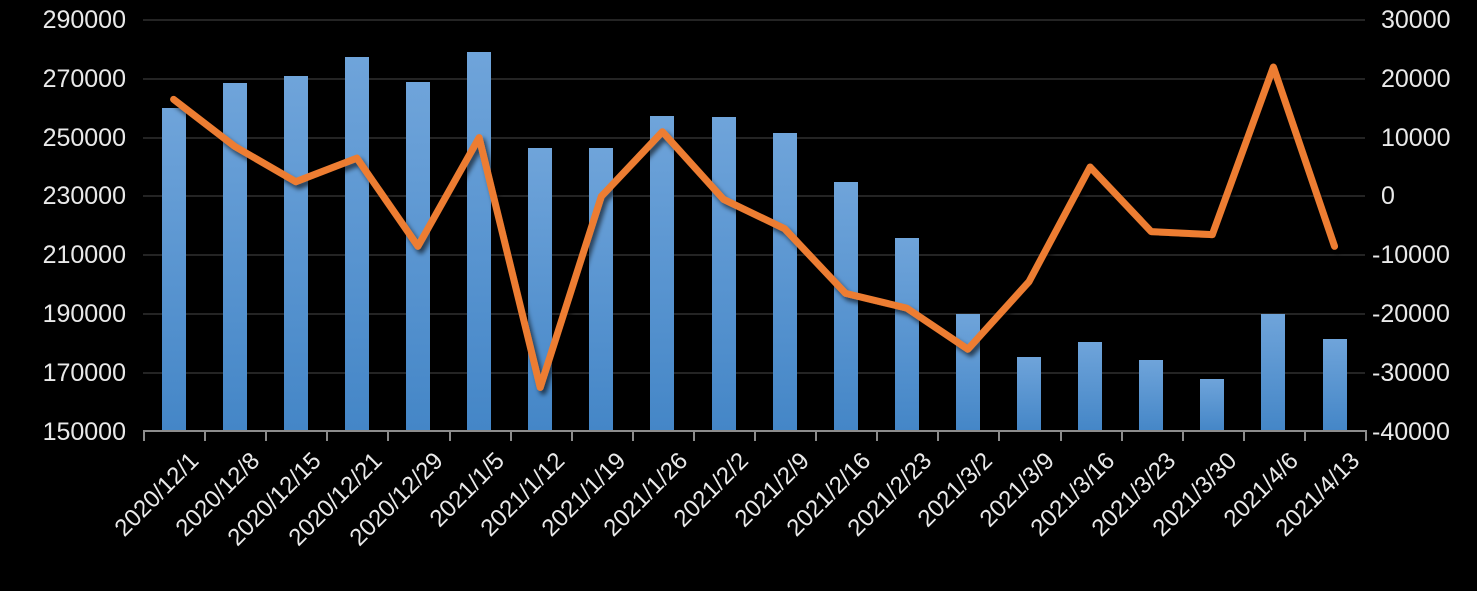 This screenshot has height=591, width=1477. What do you see at coordinates (1388, 196) in the screenshot?
I see `right-axis-tick-label: 0` at bounding box center [1388, 196].